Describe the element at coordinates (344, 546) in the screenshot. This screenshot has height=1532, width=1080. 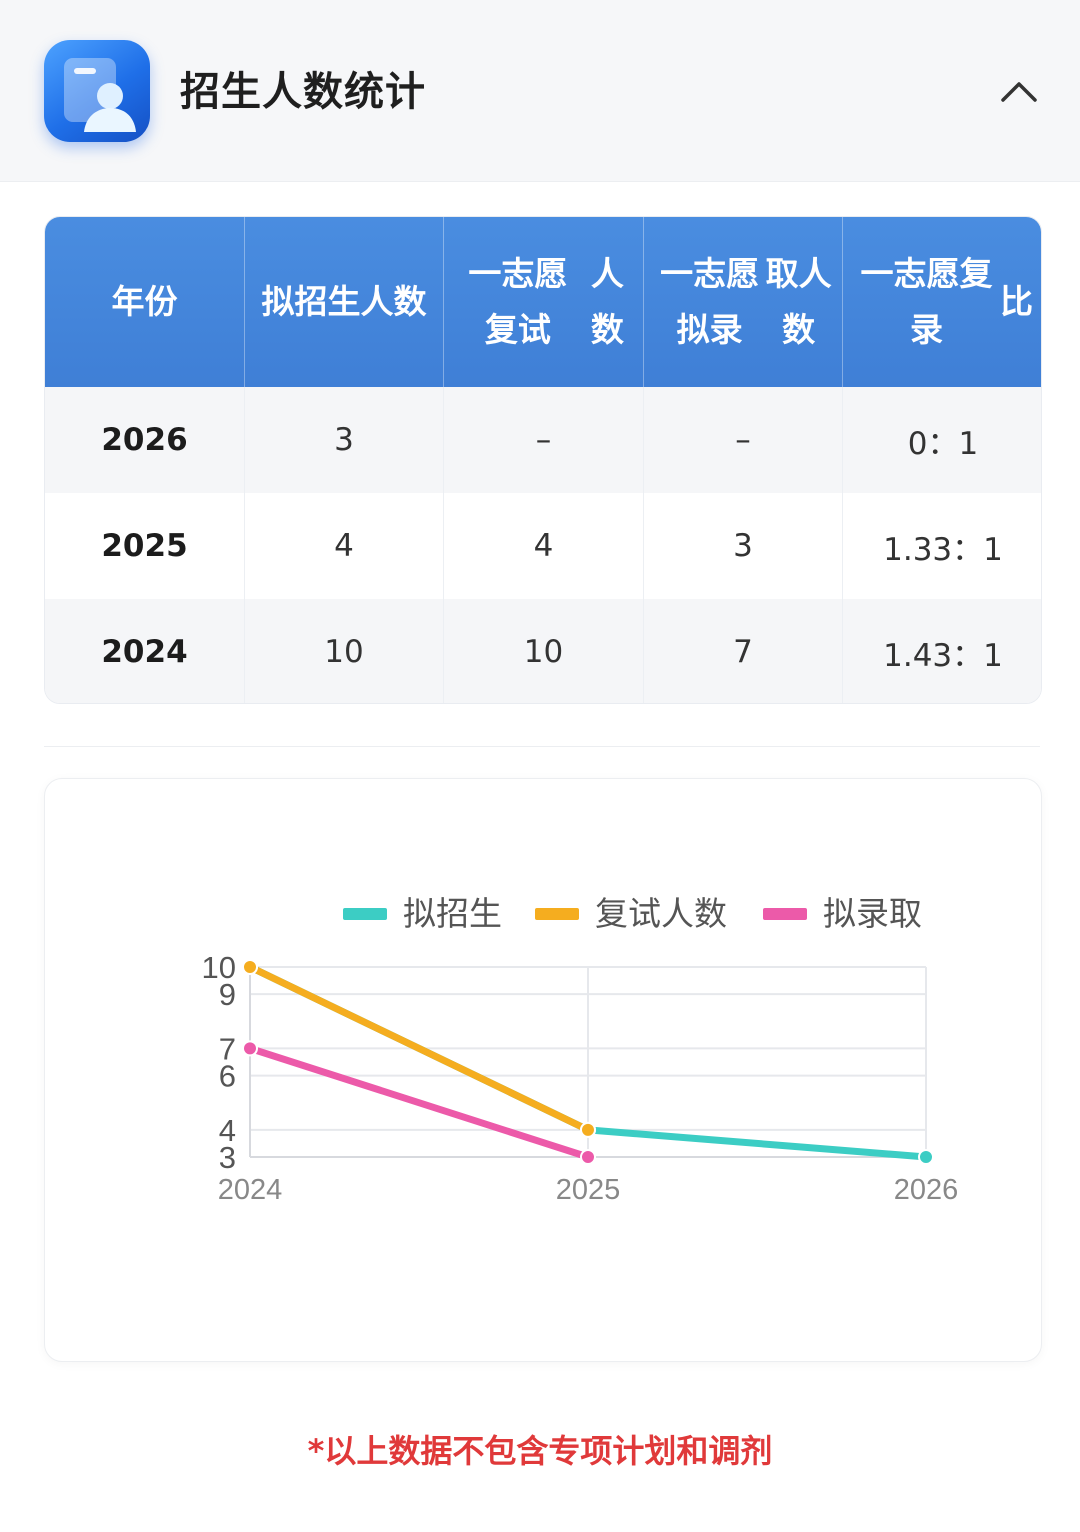
I see `cell-planned: 4` at that location.